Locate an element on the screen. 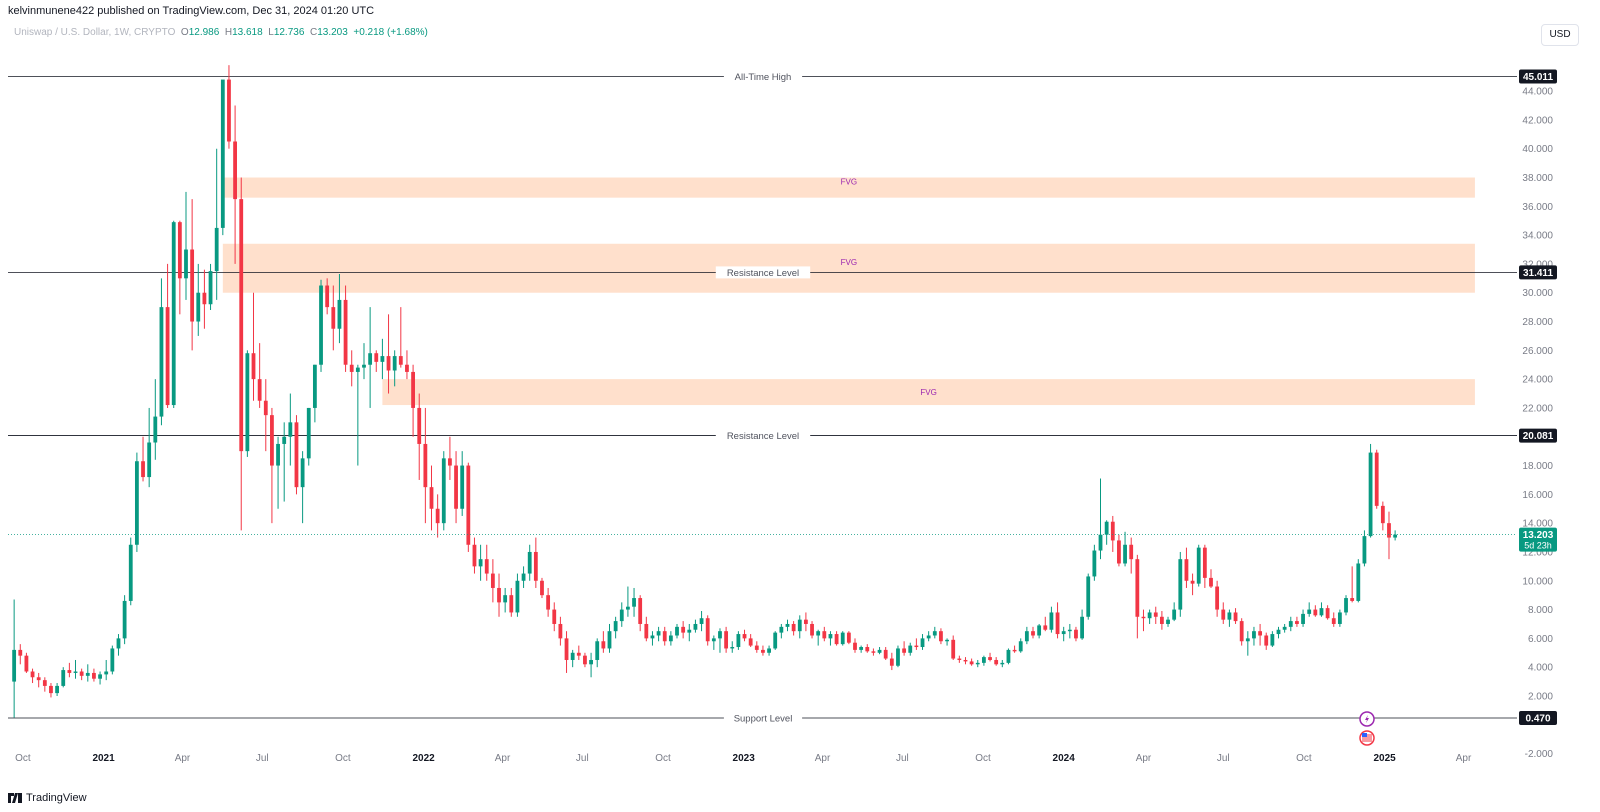 This screenshot has width=1600, height=812. price-tick-label: 4.000 is located at coordinates (1540, 668).